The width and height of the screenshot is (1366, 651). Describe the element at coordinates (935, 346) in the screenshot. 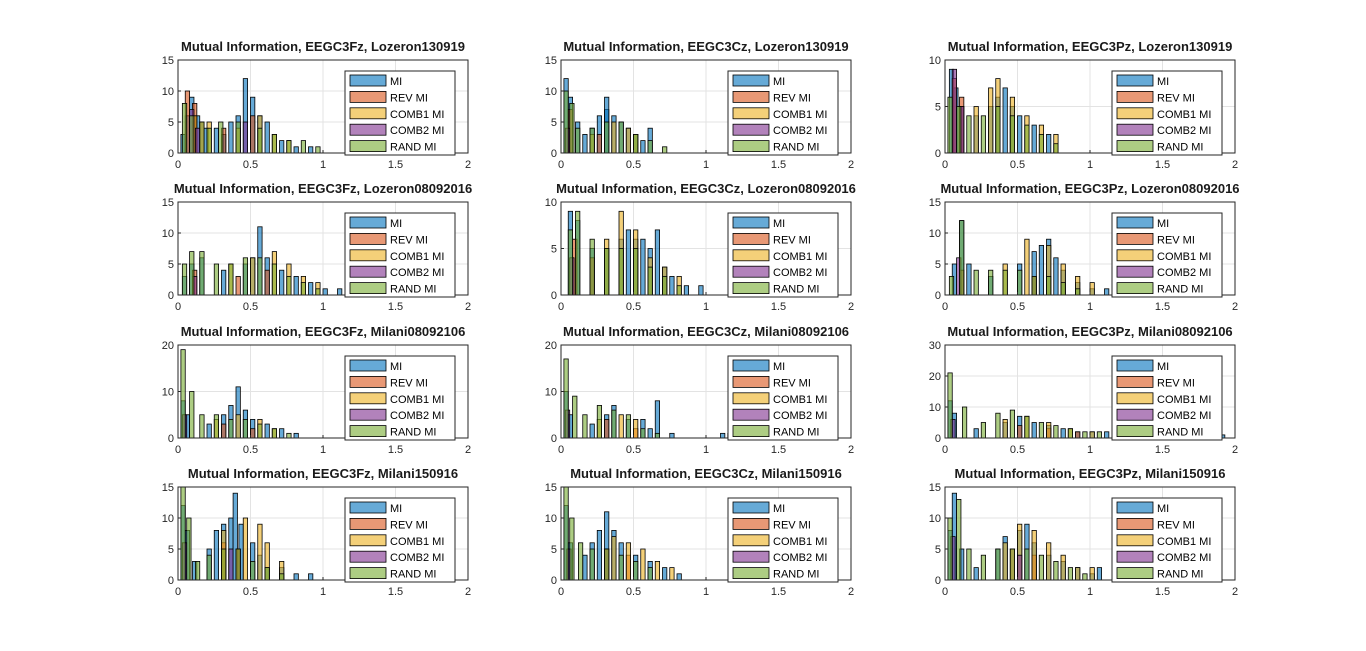

I see `y-tick-label: 30` at that location.